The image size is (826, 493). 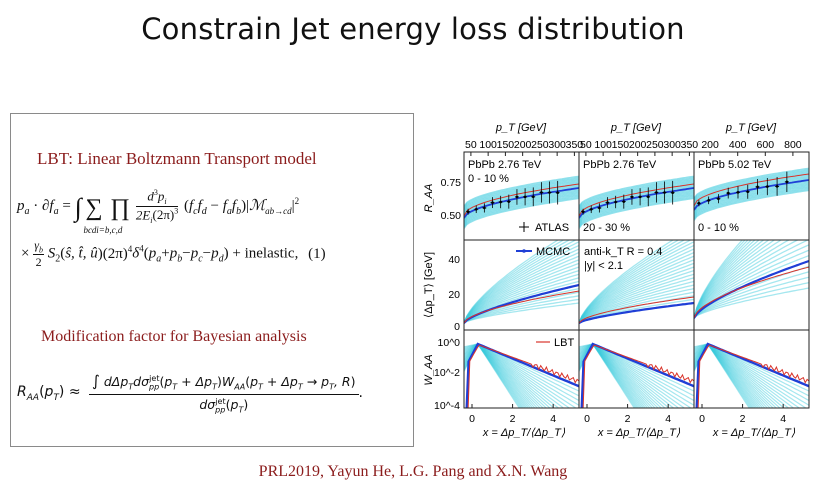 I want to click on raa-ylabel: R_AA, so click(x=429, y=198).